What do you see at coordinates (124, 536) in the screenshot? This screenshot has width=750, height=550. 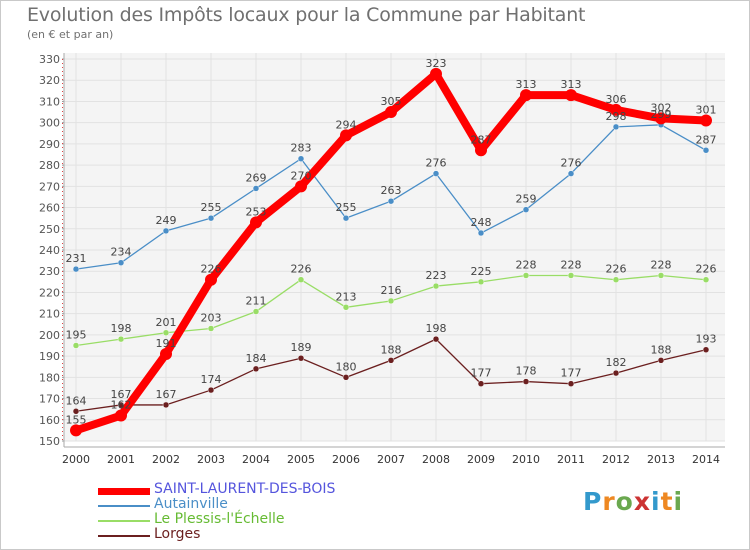 I see `legend-swatch-lorges` at bounding box center [124, 536].